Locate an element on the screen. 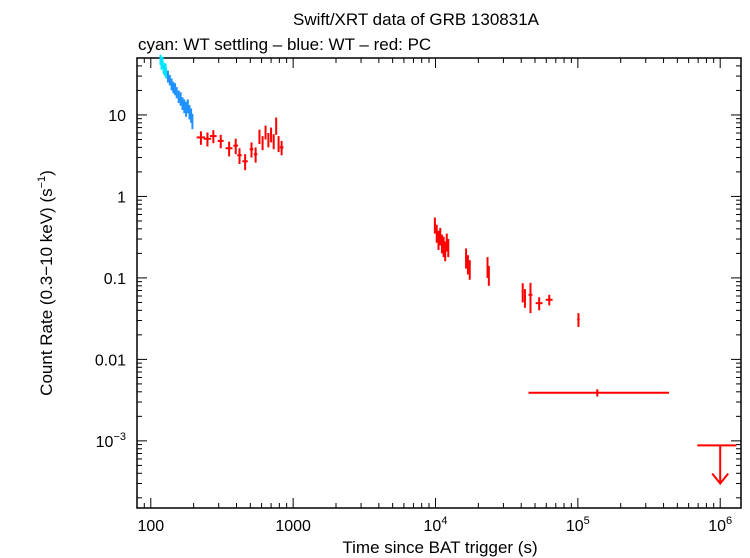 This screenshot has width=750, height=558. x-tick-labels: 100 1000 10⁴ 10⁵ 10⁶ is located at coordinates (434, 525).